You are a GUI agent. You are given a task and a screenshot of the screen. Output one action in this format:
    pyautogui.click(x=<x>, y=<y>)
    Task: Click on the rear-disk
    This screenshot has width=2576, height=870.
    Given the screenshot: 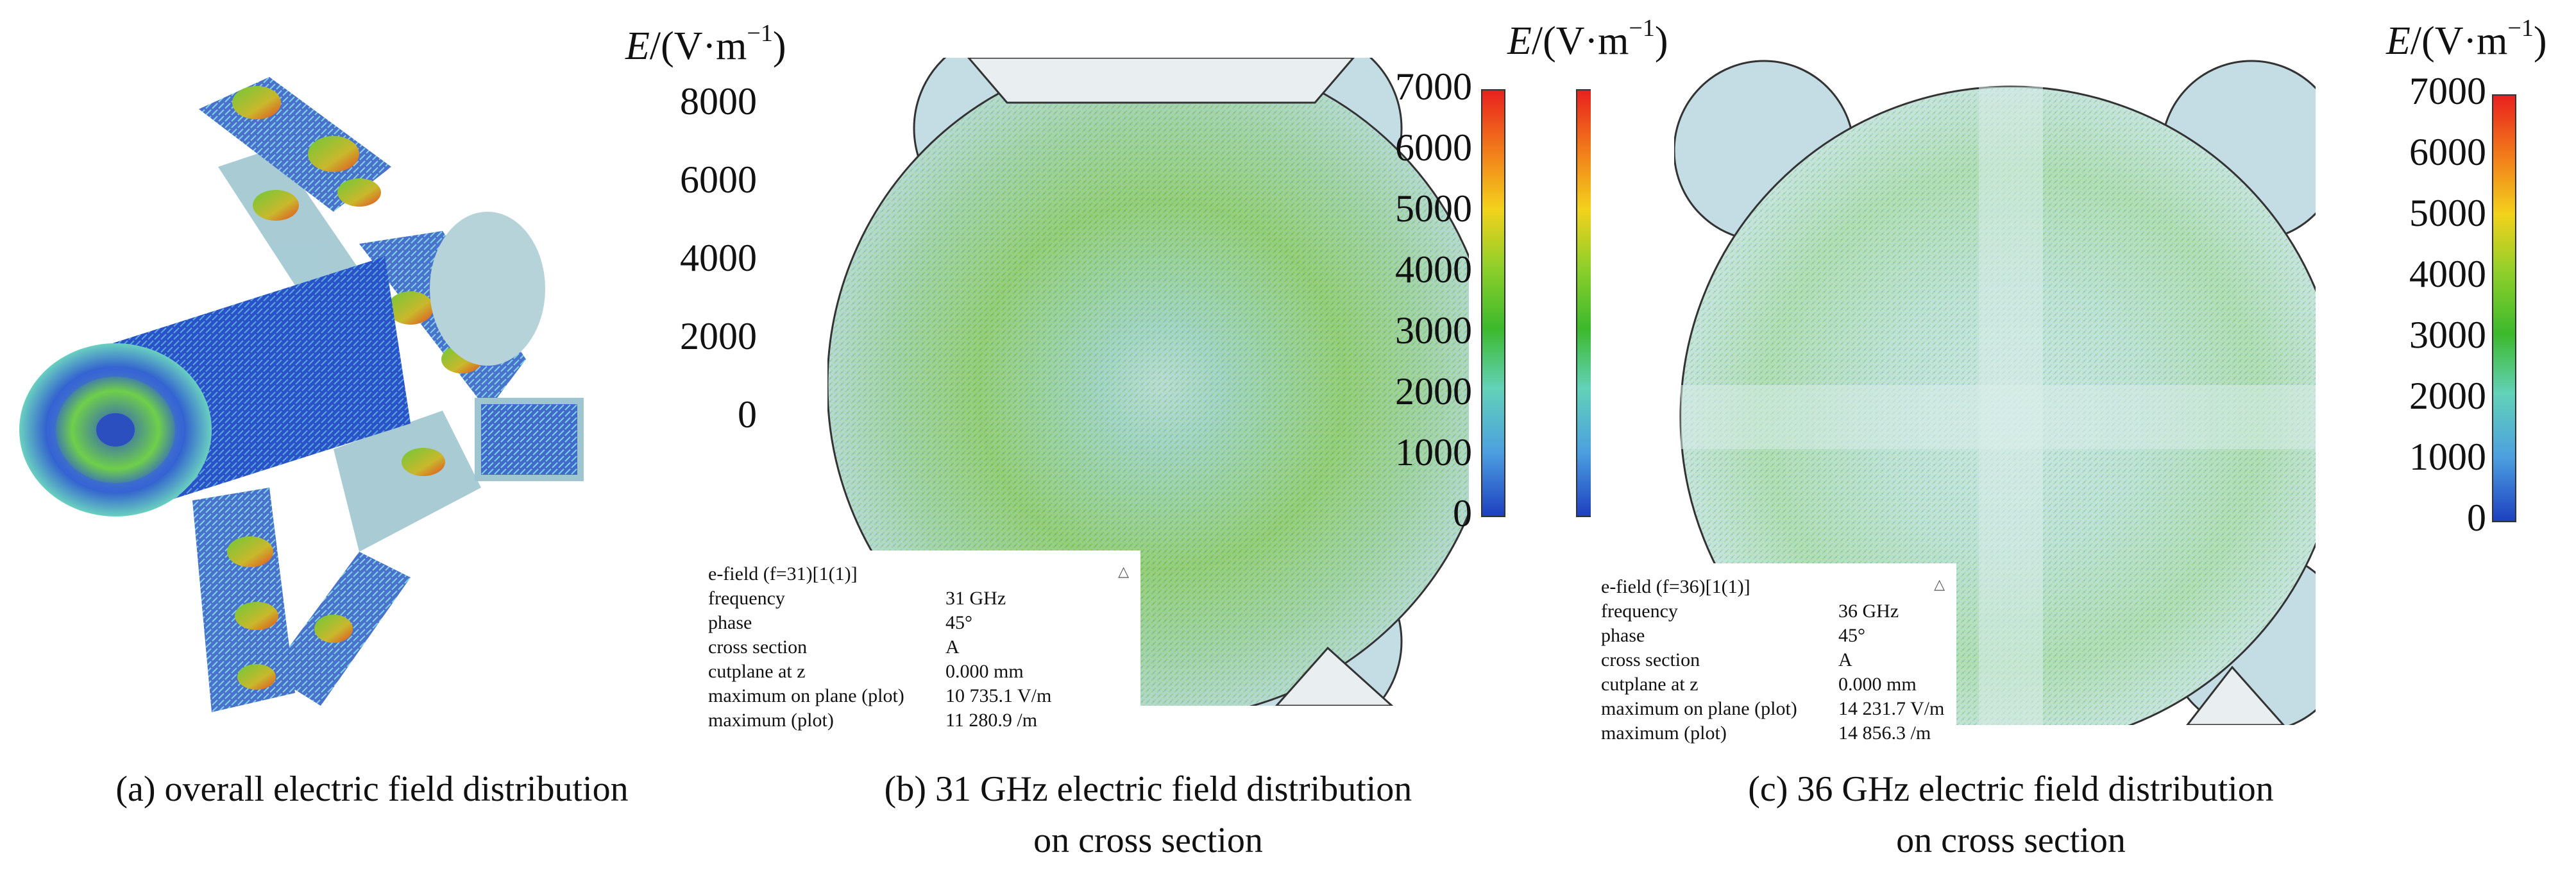 What is the action you would take?
    pyautogui.click(x=487, y=289)
    